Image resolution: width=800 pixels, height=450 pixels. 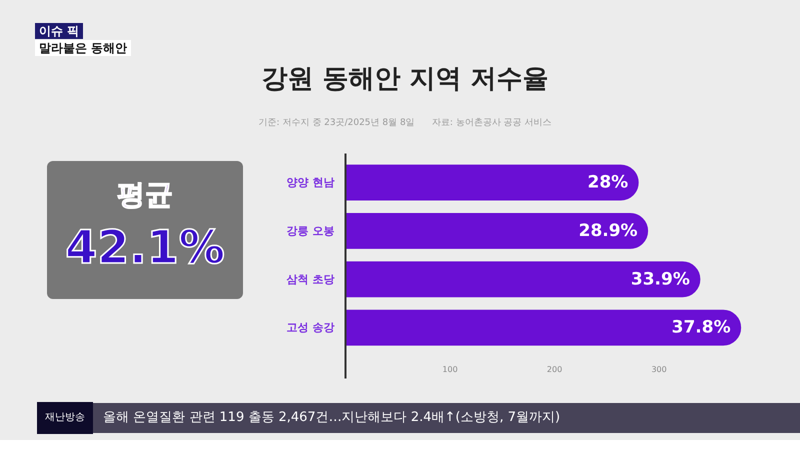 I want to click on data-label: 28.9%, so click(x=608, y=230).